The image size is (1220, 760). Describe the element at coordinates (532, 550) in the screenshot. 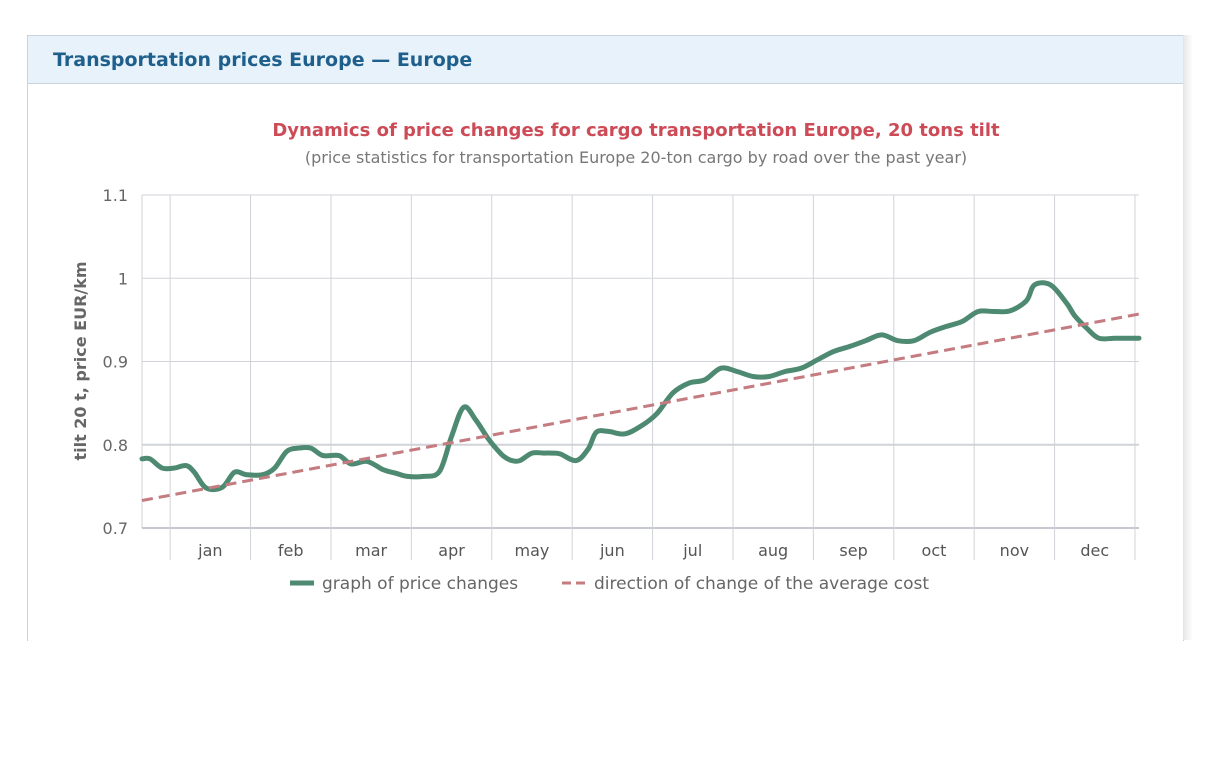

I see `x-tick-label: may` at that location.